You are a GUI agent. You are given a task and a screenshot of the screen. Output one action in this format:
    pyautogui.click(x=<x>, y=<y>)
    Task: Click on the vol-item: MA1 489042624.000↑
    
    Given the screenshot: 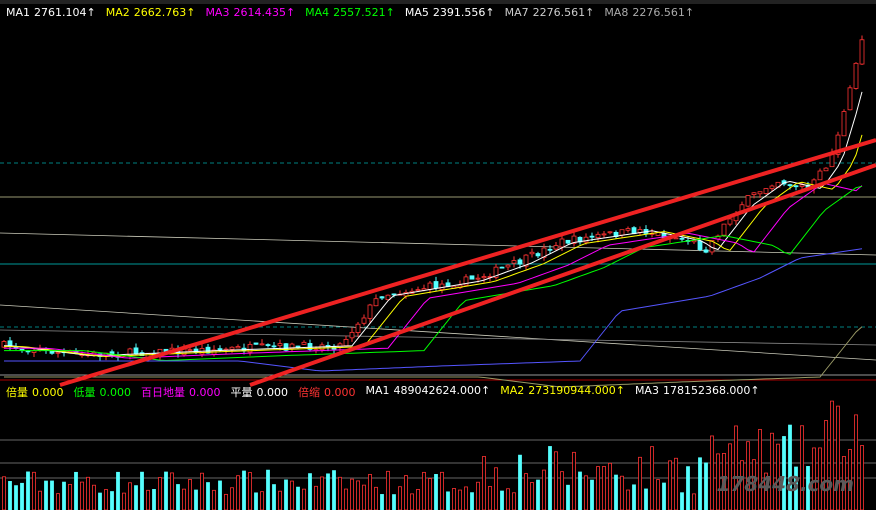 What is the action you would take?
    pyautogui.click(x=428, y=392)
    